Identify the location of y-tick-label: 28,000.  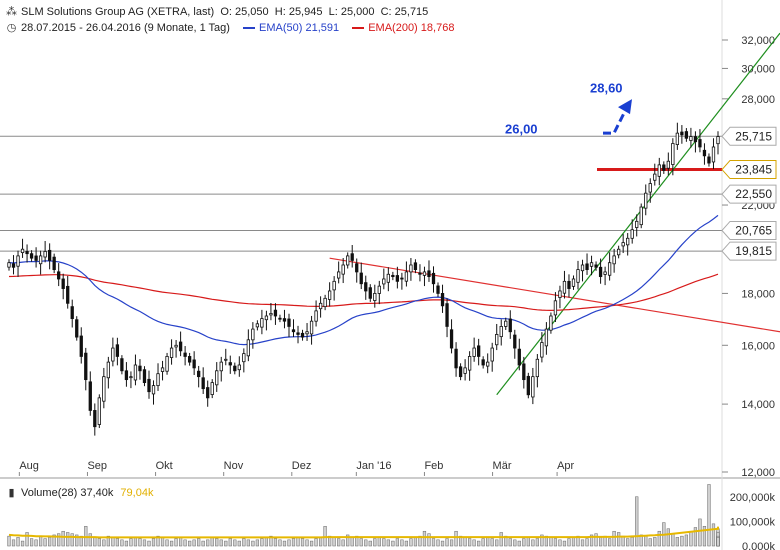
(758, 100).